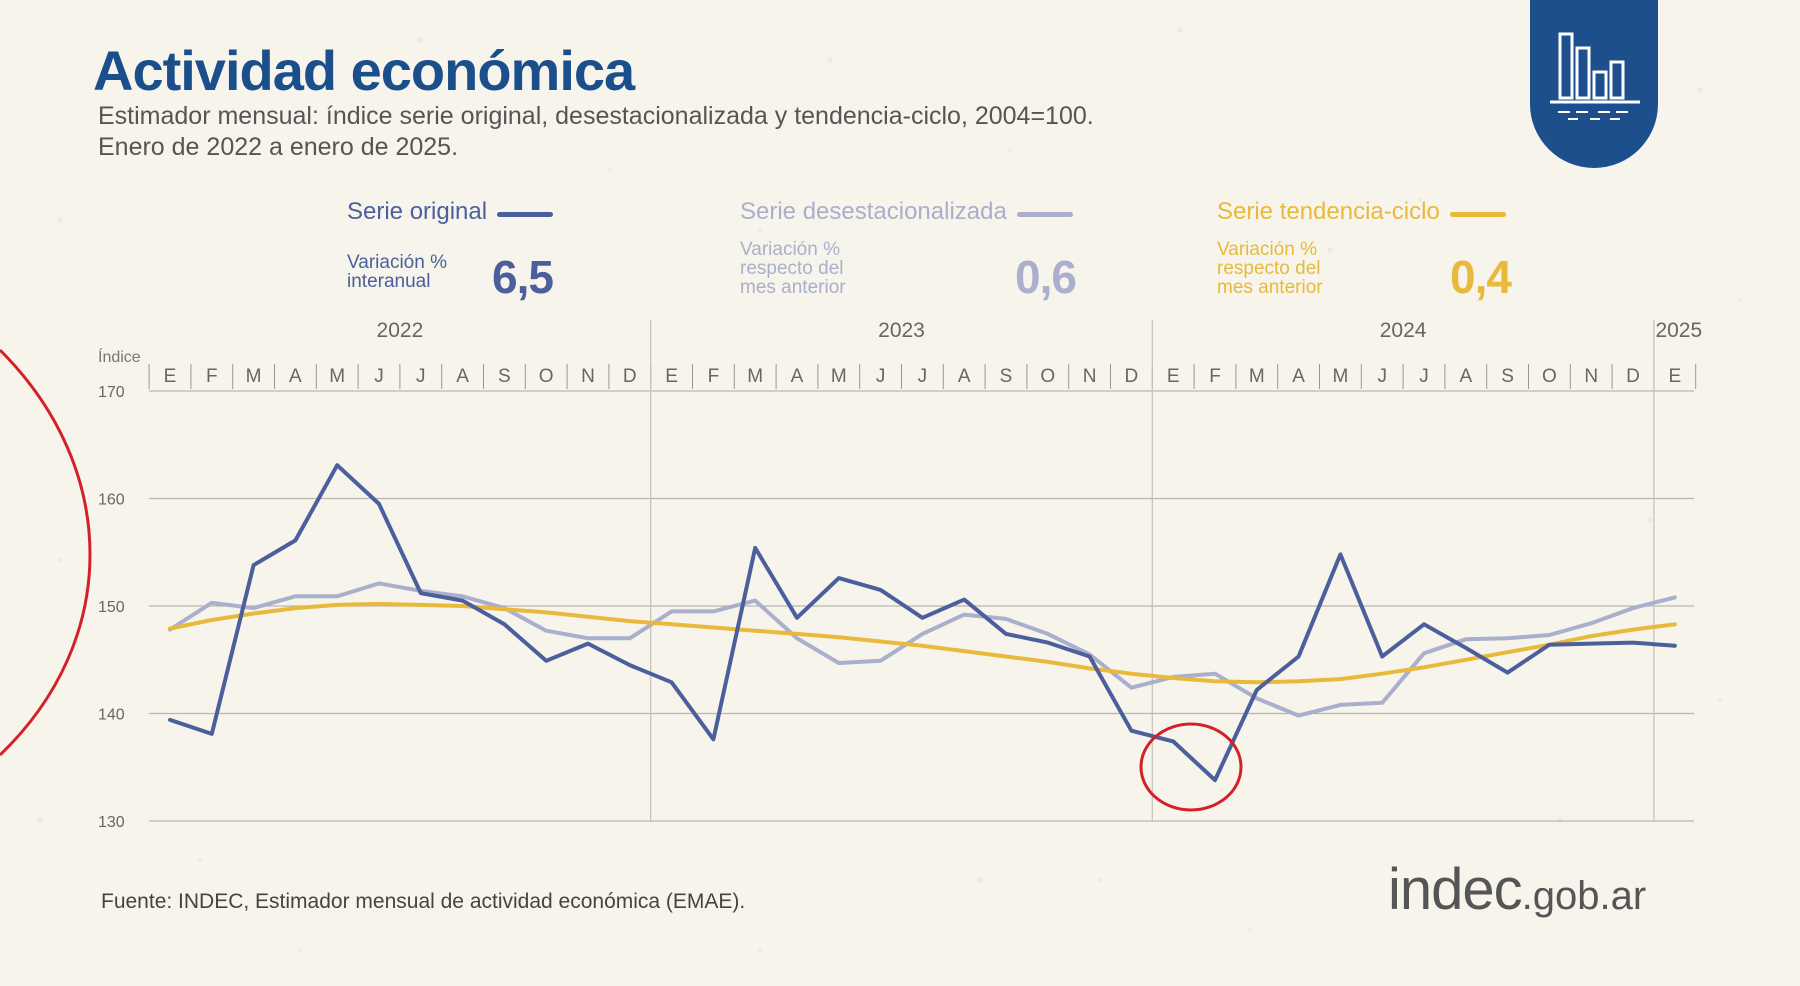 The image size is (1800, 986). I want to click on page-title: Actividad económica, so click(364, 70).